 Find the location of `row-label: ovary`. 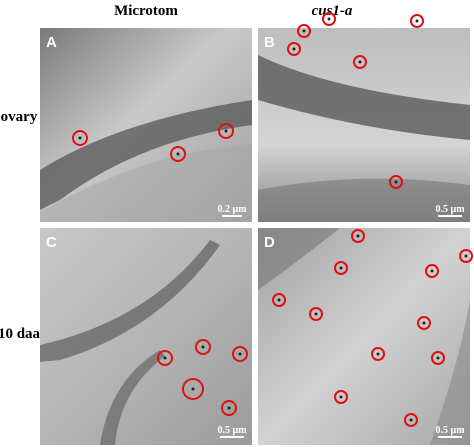

row-label: ovary is located at coordinates (19, 117).